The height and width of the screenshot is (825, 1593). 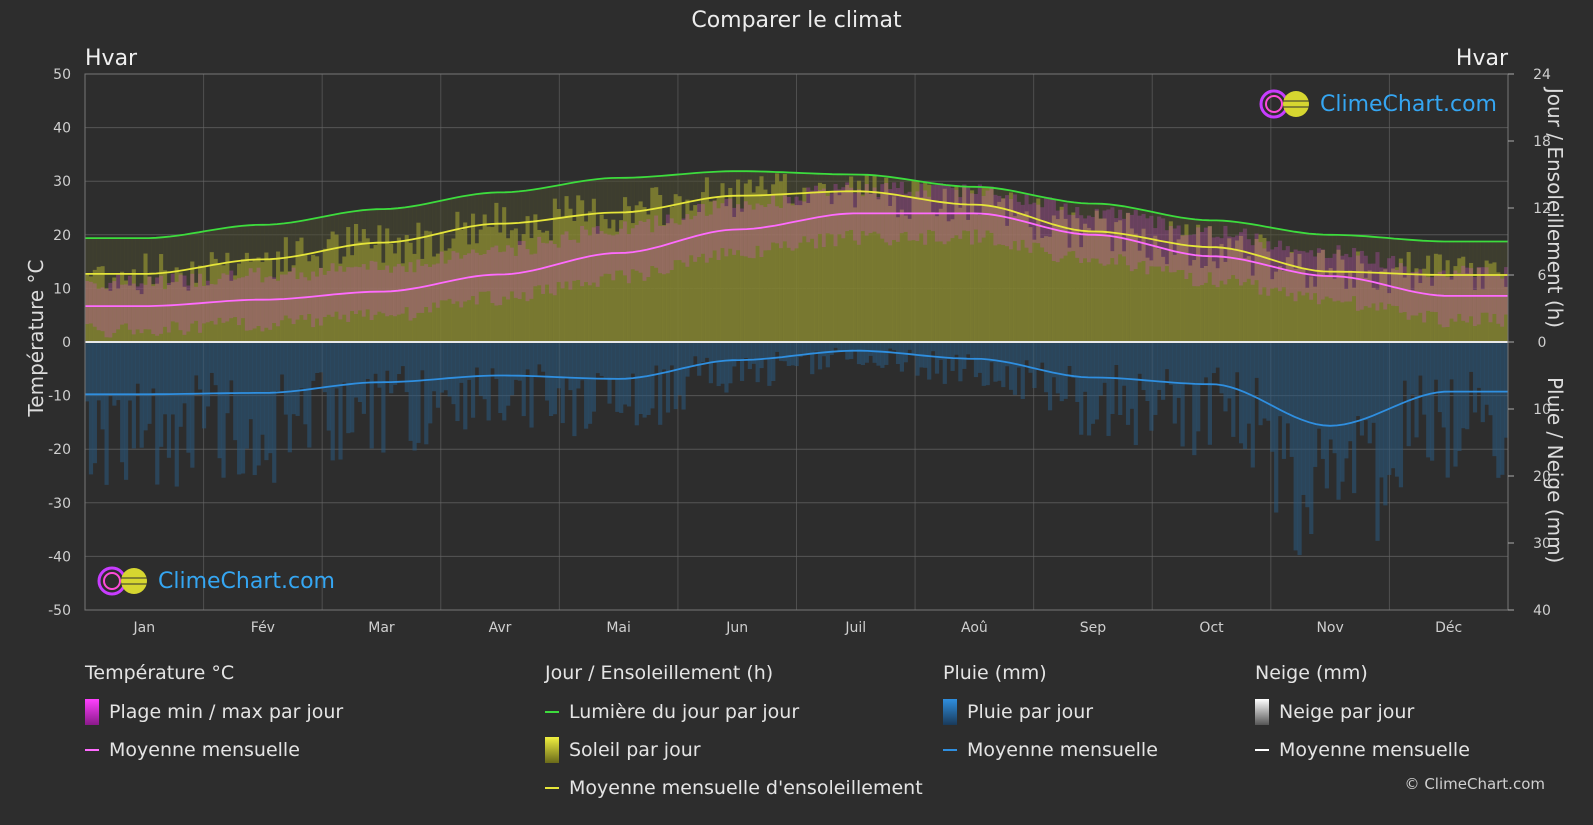 I want to click on left-axis-title: Température °C, so click(x=36, y=338).